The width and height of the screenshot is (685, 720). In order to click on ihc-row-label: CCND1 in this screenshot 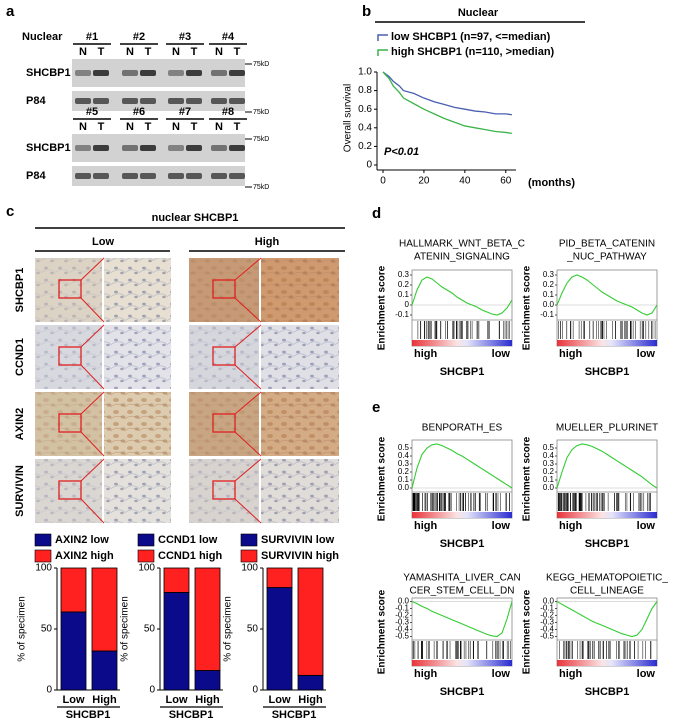, I will do `click(20, 357)`.